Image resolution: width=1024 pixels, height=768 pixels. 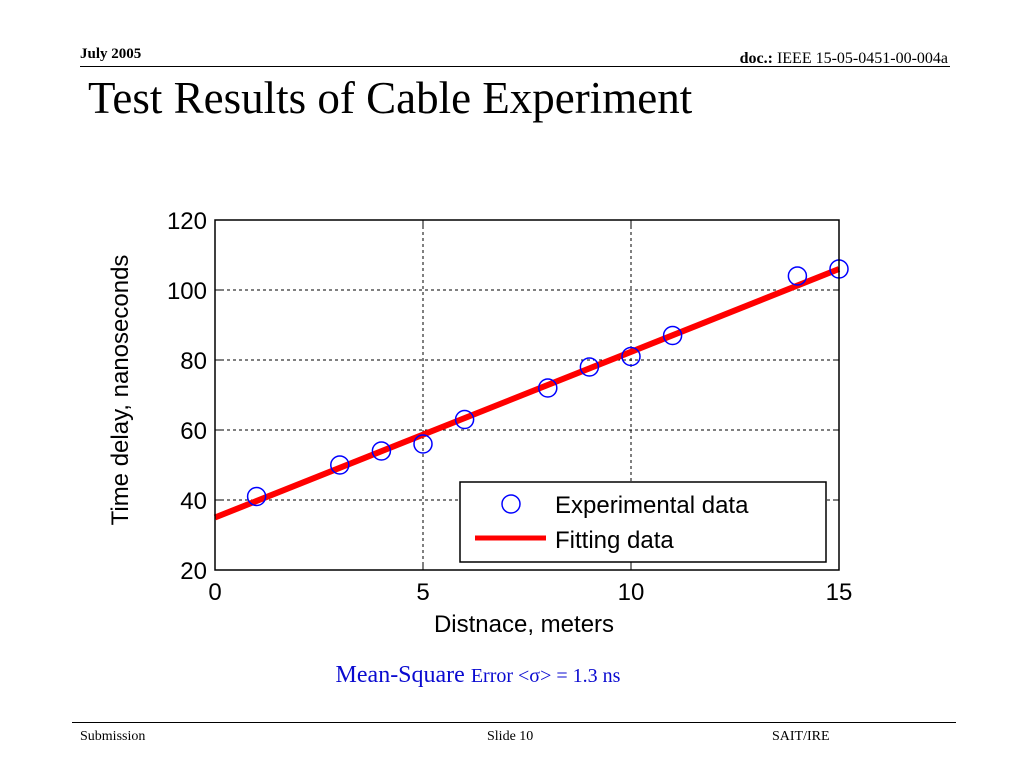 What do you see at coordinates (756, 58) in the screenshot?
I see `doc-label: doc.:` at bounding box center [756, 58].